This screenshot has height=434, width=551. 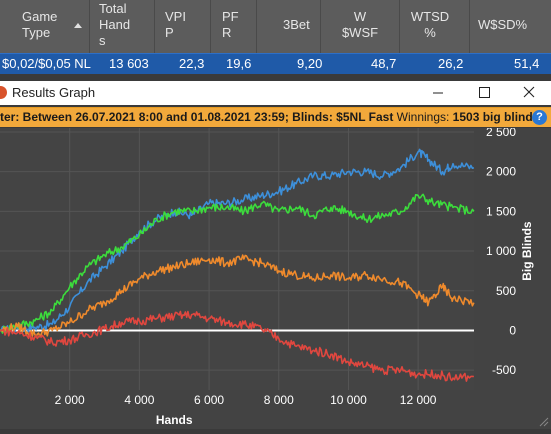 What do you see at coordinates (174, 420) in the screenshot?
I see `x-axis-label: Hands` at bounding box center [174, 420].